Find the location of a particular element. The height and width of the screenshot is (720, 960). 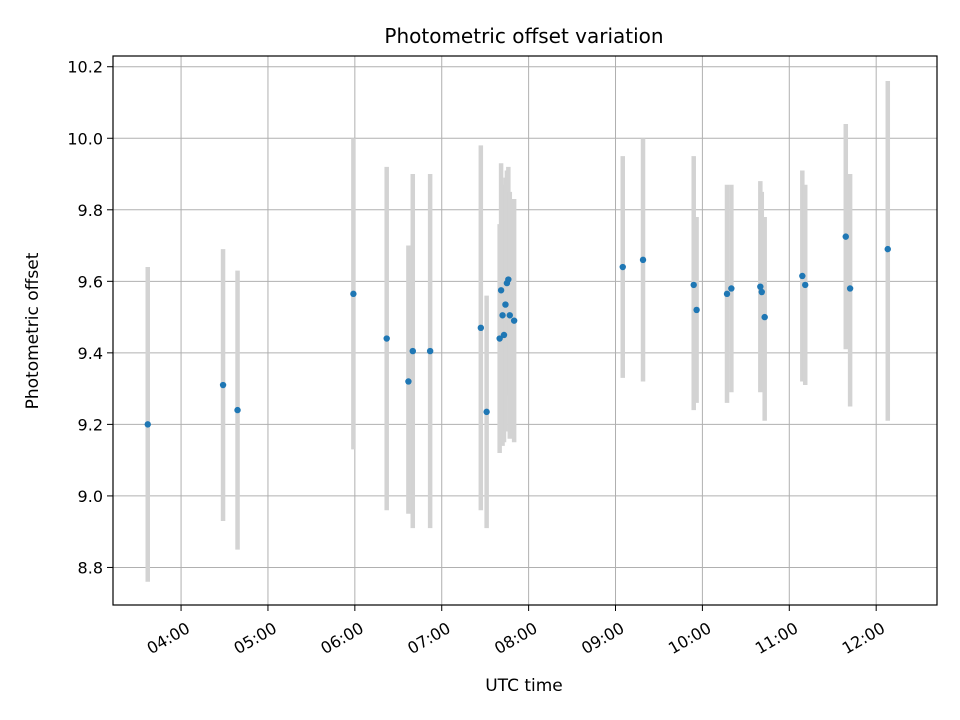

y-tick-label: 8.8 is located at coordinates (90, 567).